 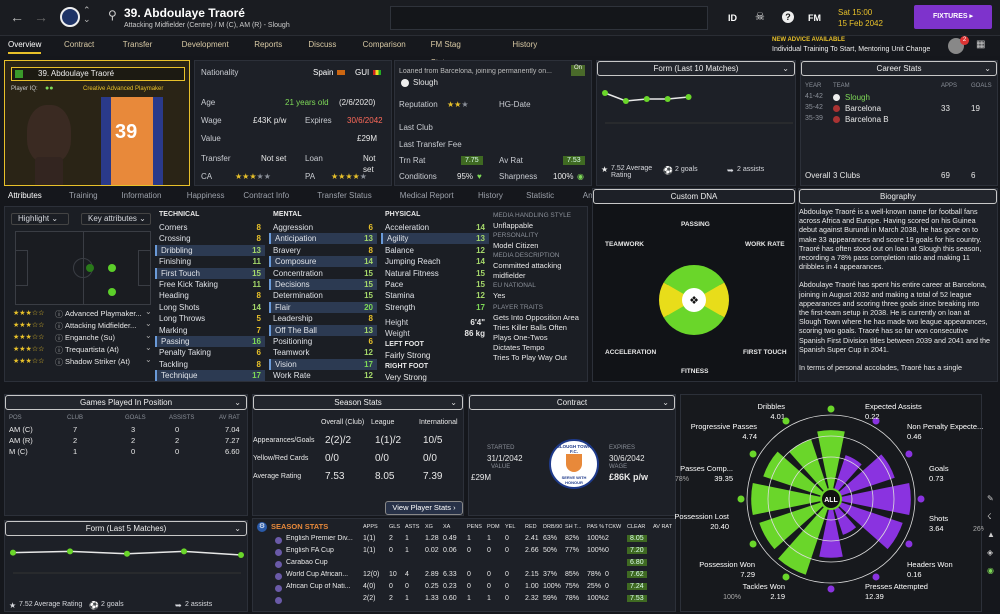 I want to click on attribute-row: Off The Ball 13, so click(x=323, y=330).